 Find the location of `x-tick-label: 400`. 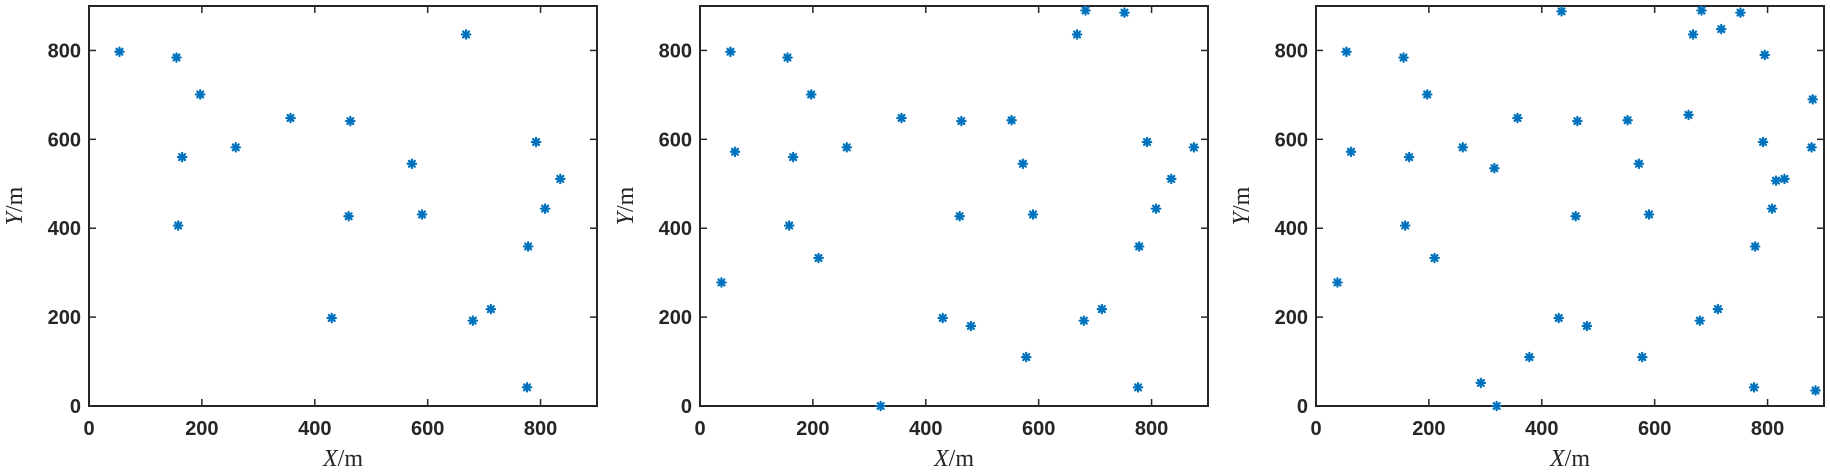

x-tick-label: 400 is located at coordinates (1541, 429).